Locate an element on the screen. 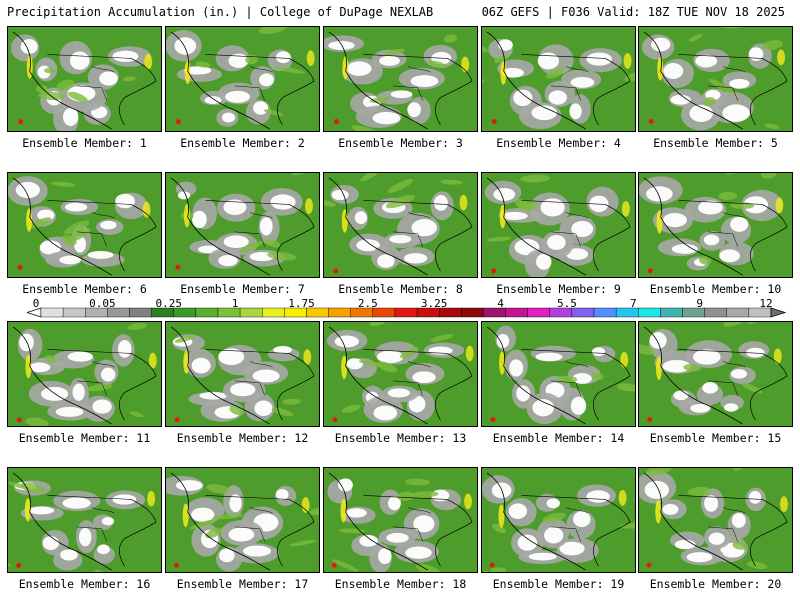  ensemble-member-label: Ensemble Member: 2 is located at coordinates (242, 143).